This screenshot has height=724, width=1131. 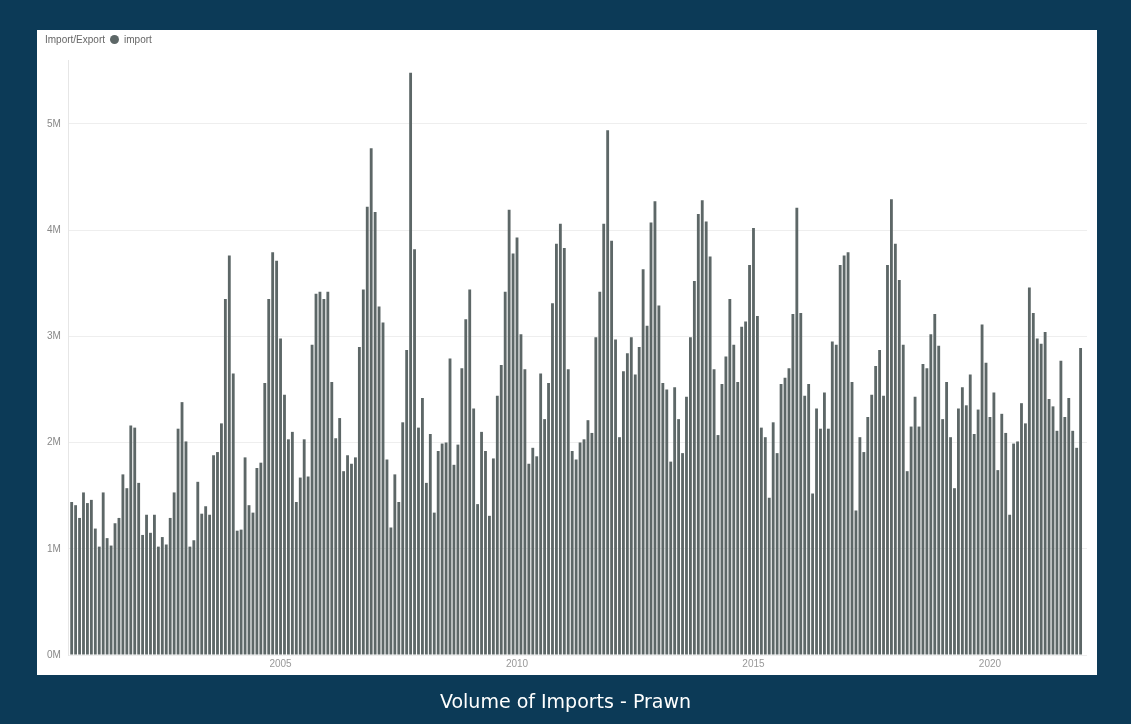 I want to click on legend-label: import, so click(x=138, y=39).